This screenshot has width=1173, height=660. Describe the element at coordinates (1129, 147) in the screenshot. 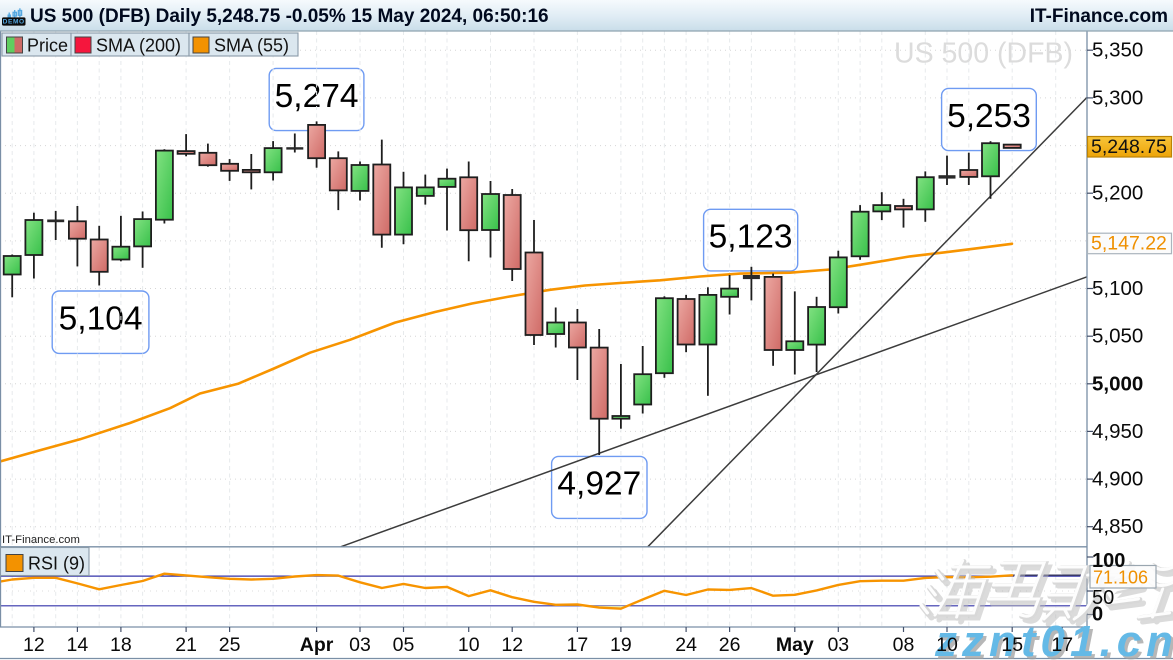

I see `svg-text: 5,248.75` at that location.